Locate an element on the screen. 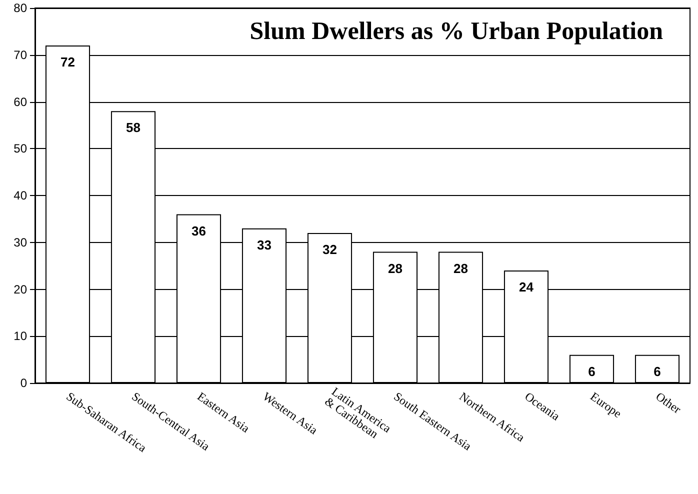 This screenshot has height=494, width=698. y-tick-label: 70 is located at coordinates (21, 55).